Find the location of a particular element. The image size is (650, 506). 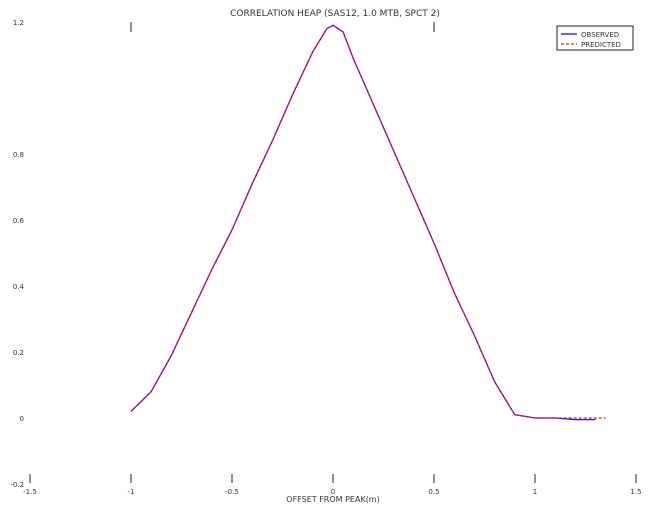

y-tick-label: -0.2 is located at coordinates (17, 485).